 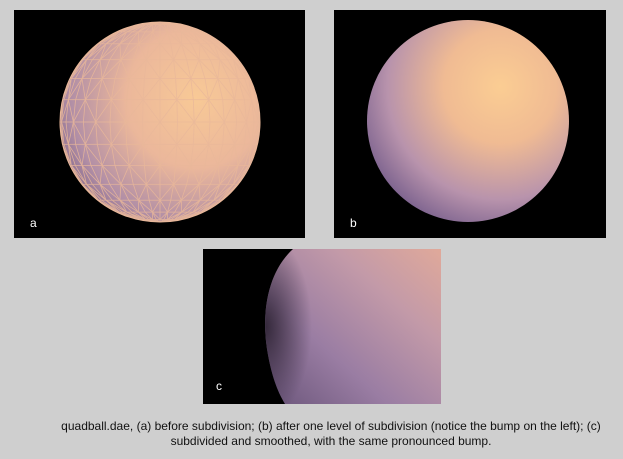 I want to click on panel-a-label: a, so click(x=33, y=223).